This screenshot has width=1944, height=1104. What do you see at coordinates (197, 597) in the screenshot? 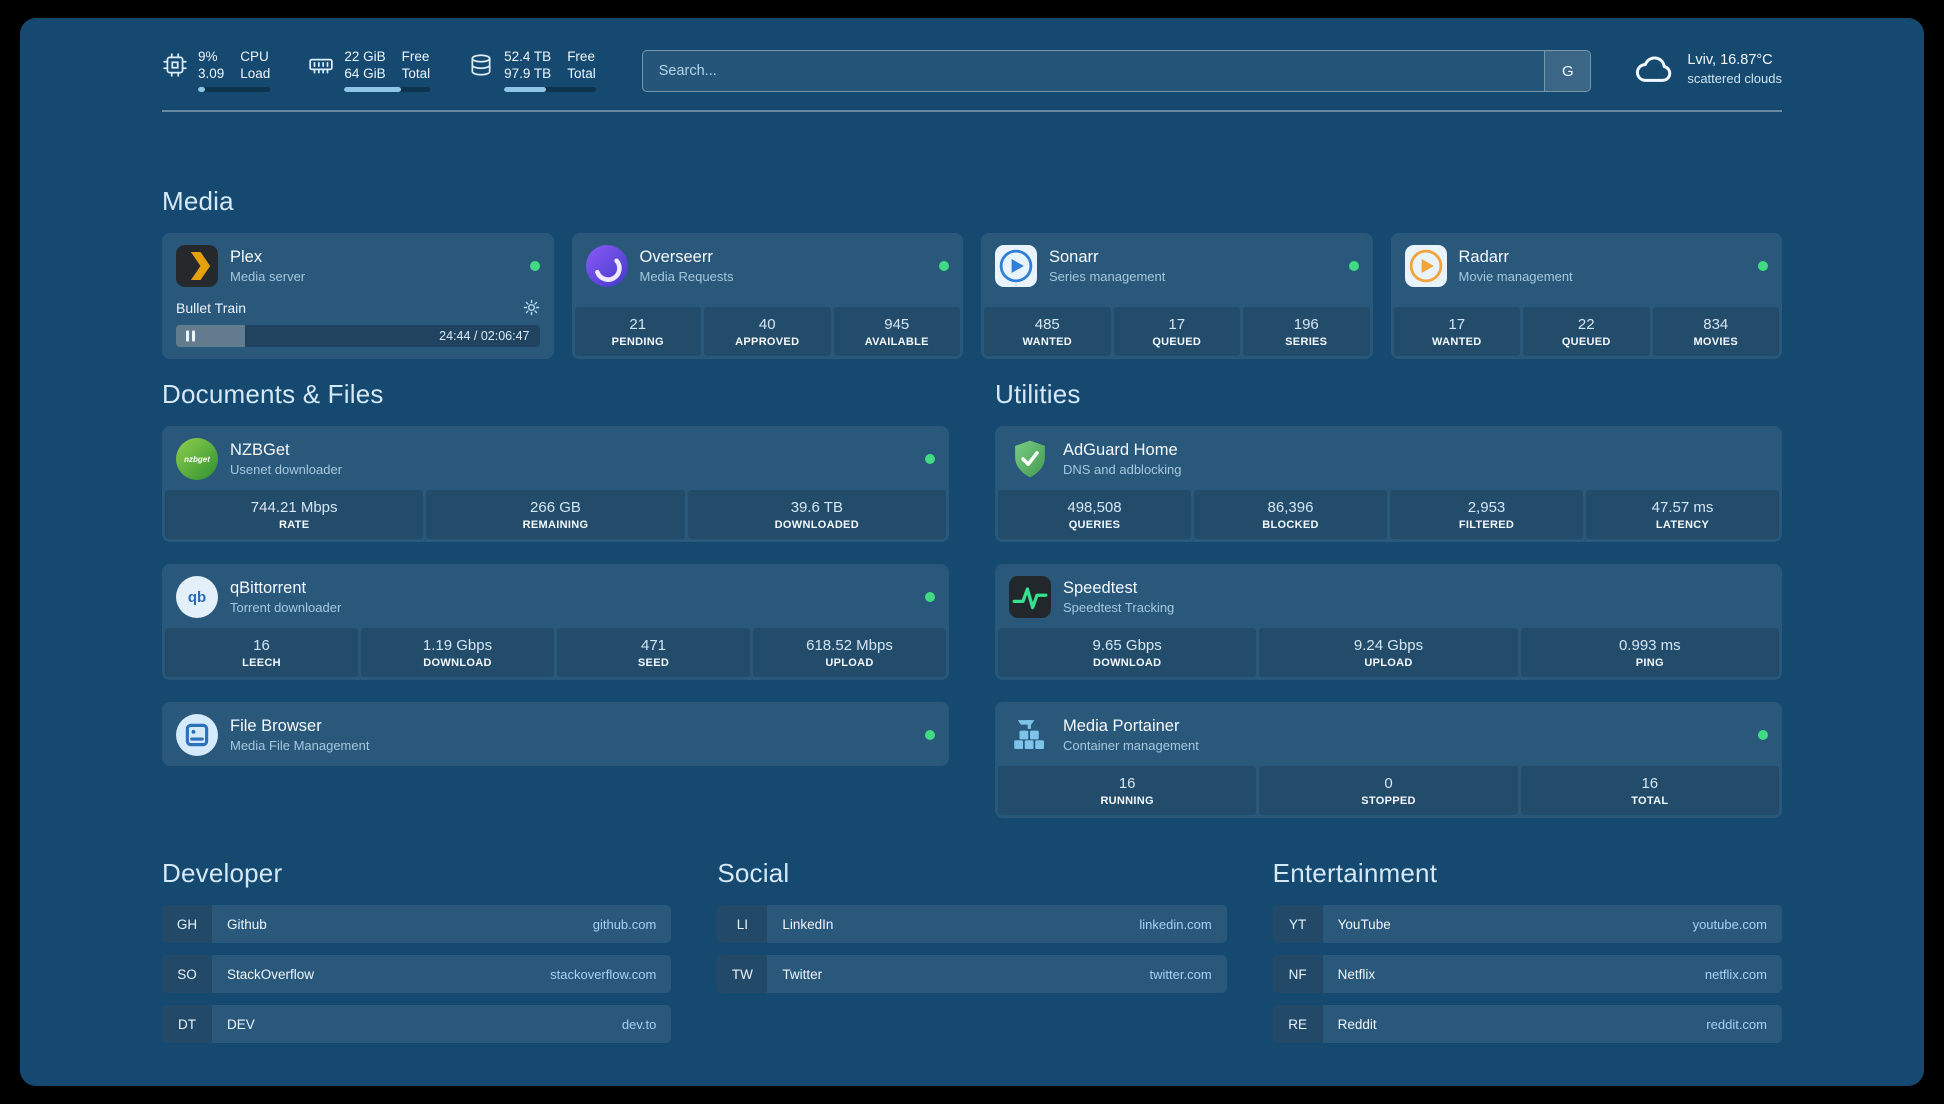
I see `qbittorrent-icon: qb` at bounding box center [197, 597].